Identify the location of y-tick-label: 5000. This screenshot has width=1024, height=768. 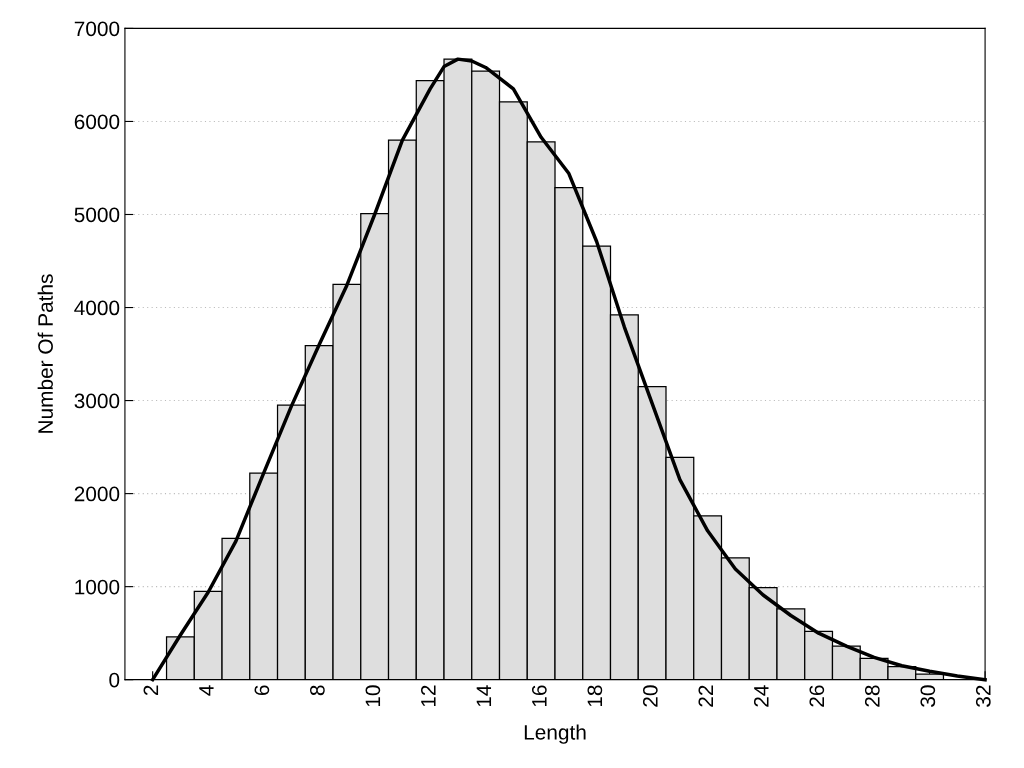
(97, 215).